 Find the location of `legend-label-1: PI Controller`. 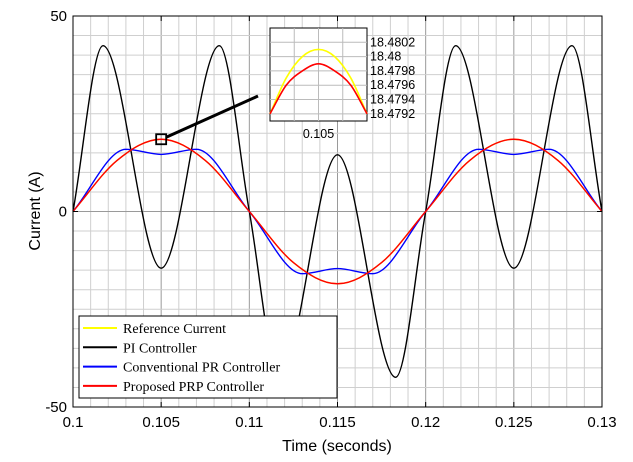

legend-label-1: PI Controller is located at coordinates (160, 348).